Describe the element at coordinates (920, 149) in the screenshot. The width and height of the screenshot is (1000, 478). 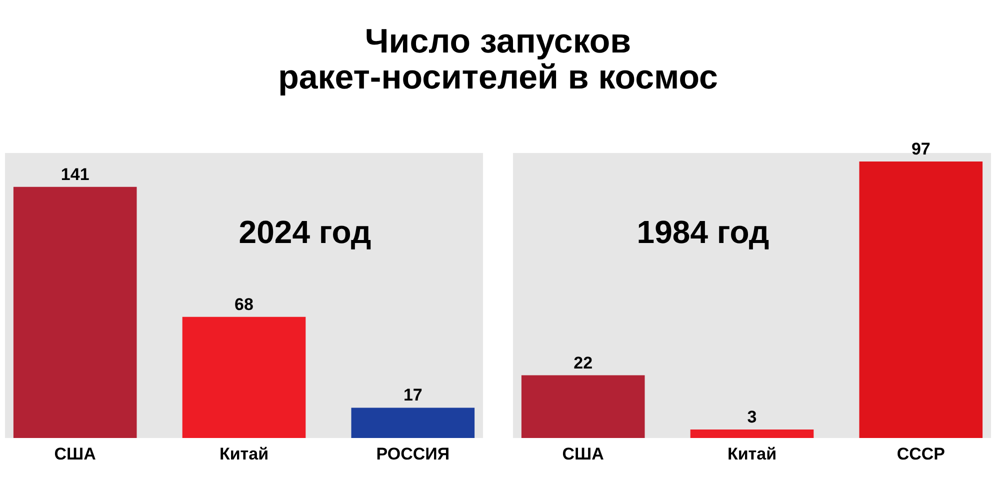
I see `data-label: 97` at that location.